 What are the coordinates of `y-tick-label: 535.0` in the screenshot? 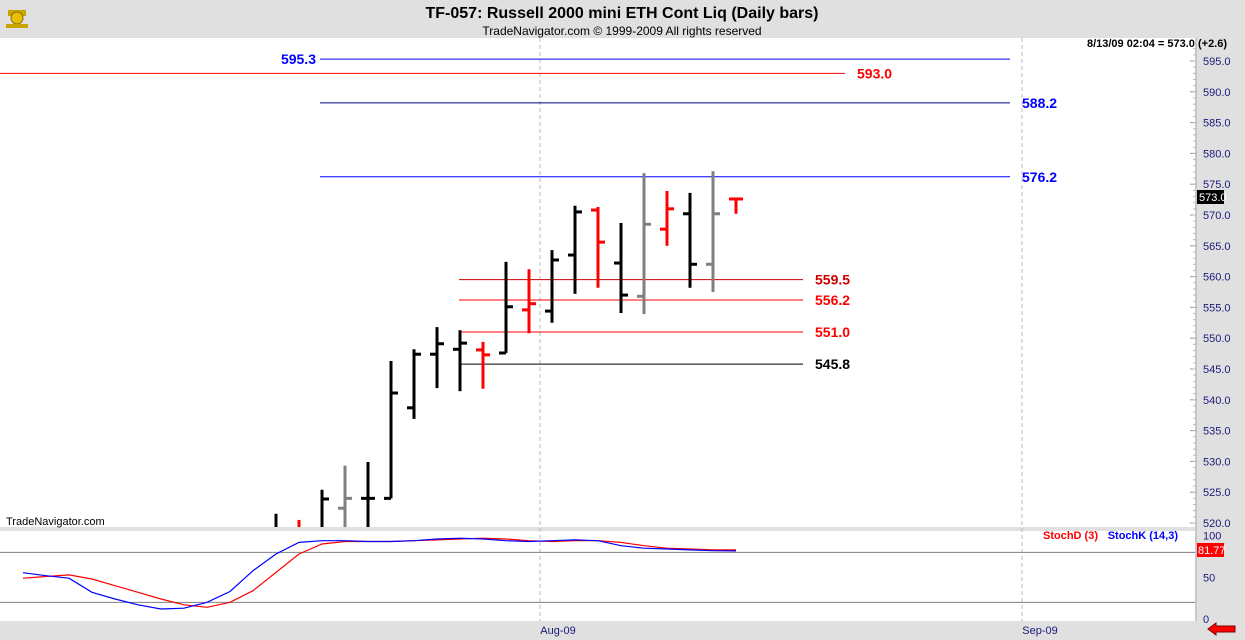 It's located at (1217, 432).